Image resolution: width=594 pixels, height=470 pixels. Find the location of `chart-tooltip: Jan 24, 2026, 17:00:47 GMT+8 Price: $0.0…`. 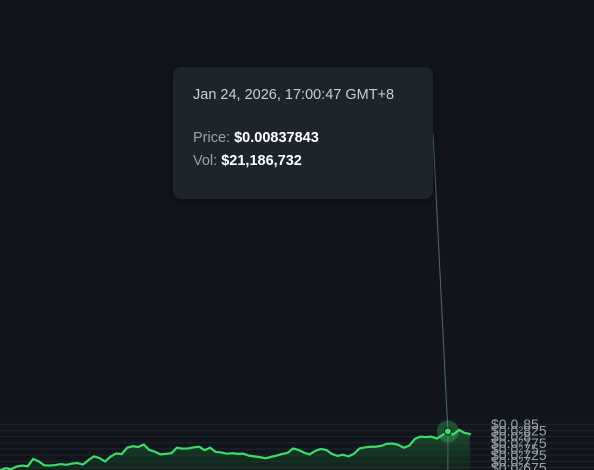

chart-tooltip: Jan 24, 2026, 17:00:47 GMT+8 Price: $0.0… is located at coordinates (303, 133).